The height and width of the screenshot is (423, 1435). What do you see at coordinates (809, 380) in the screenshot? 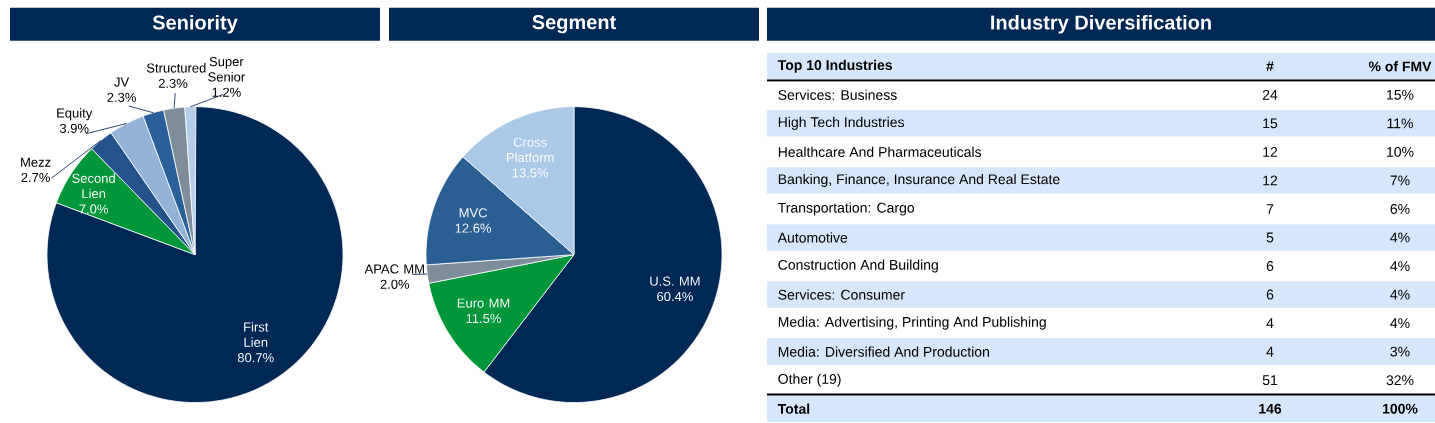
I see `category-label: Other (19)` at bounding box center [809, 380].